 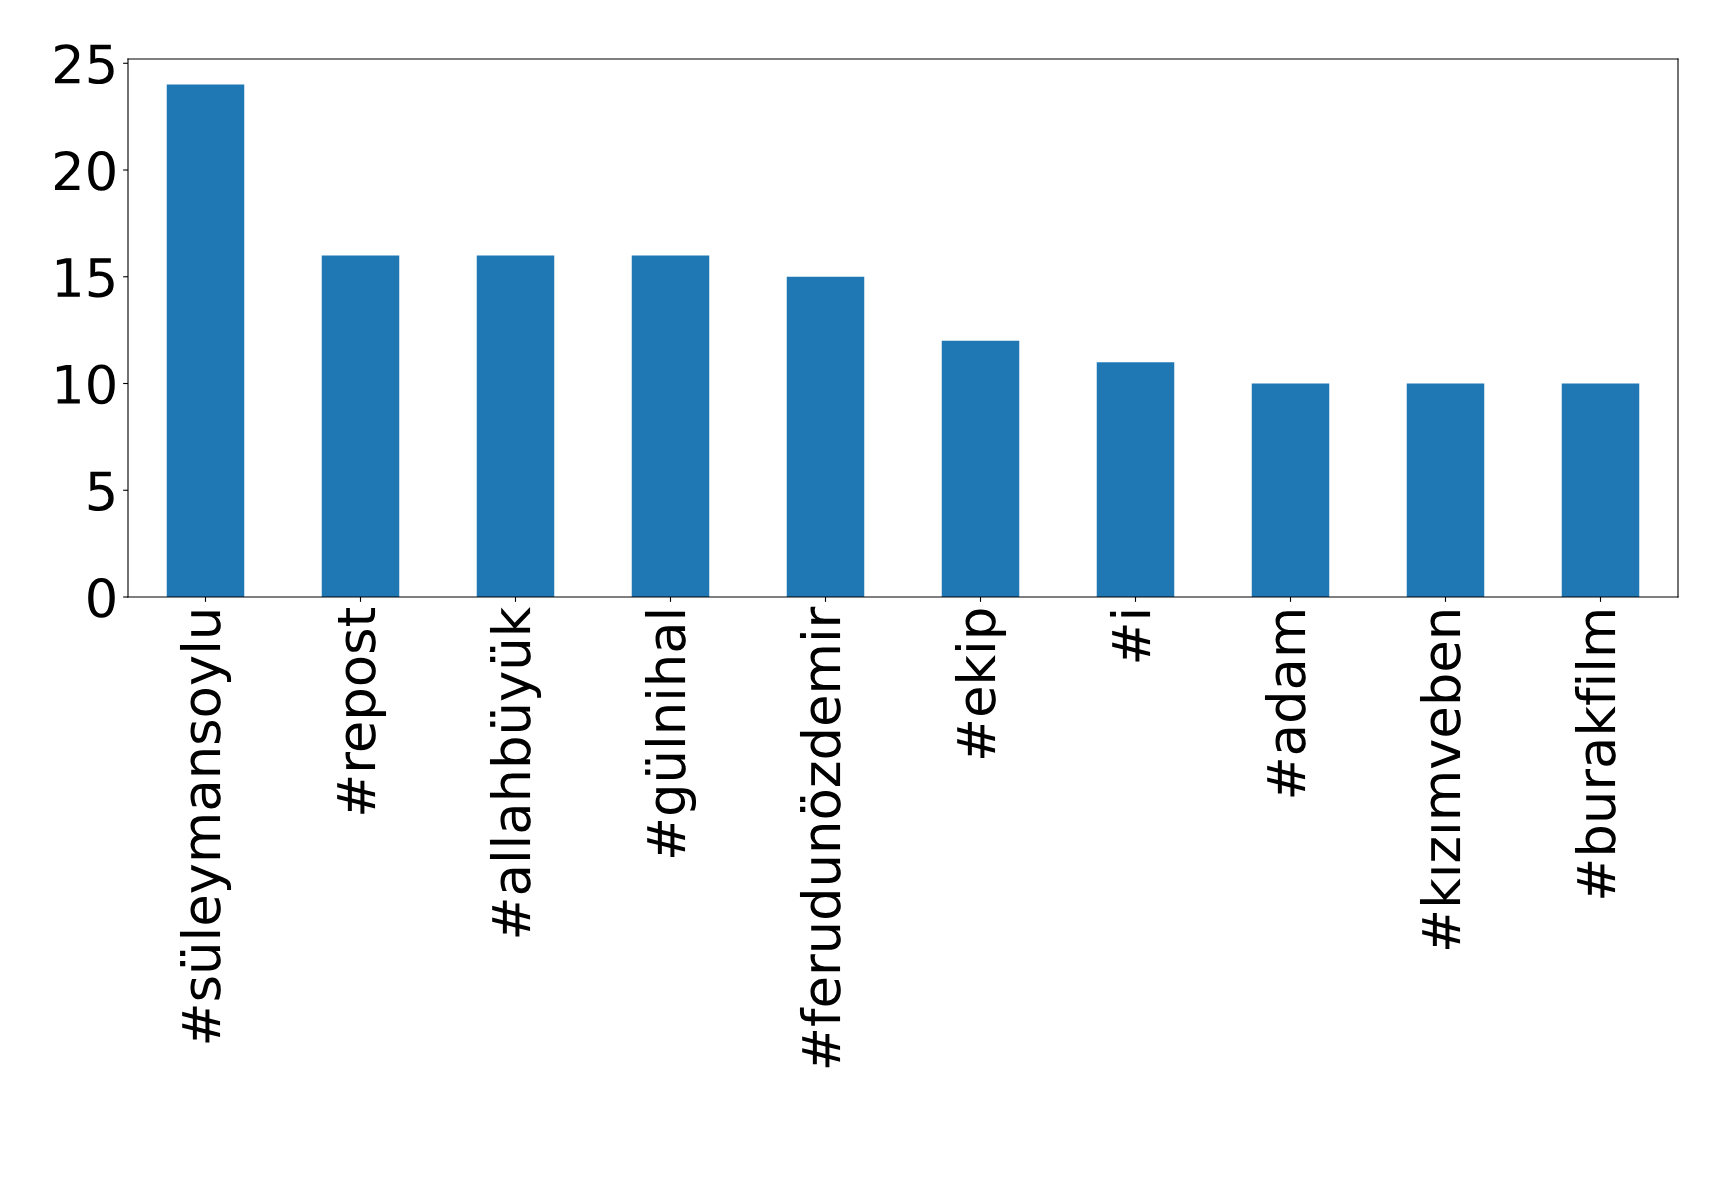 I want to click on x-tick-label: #gülnihal, so click(x=670, y=734).